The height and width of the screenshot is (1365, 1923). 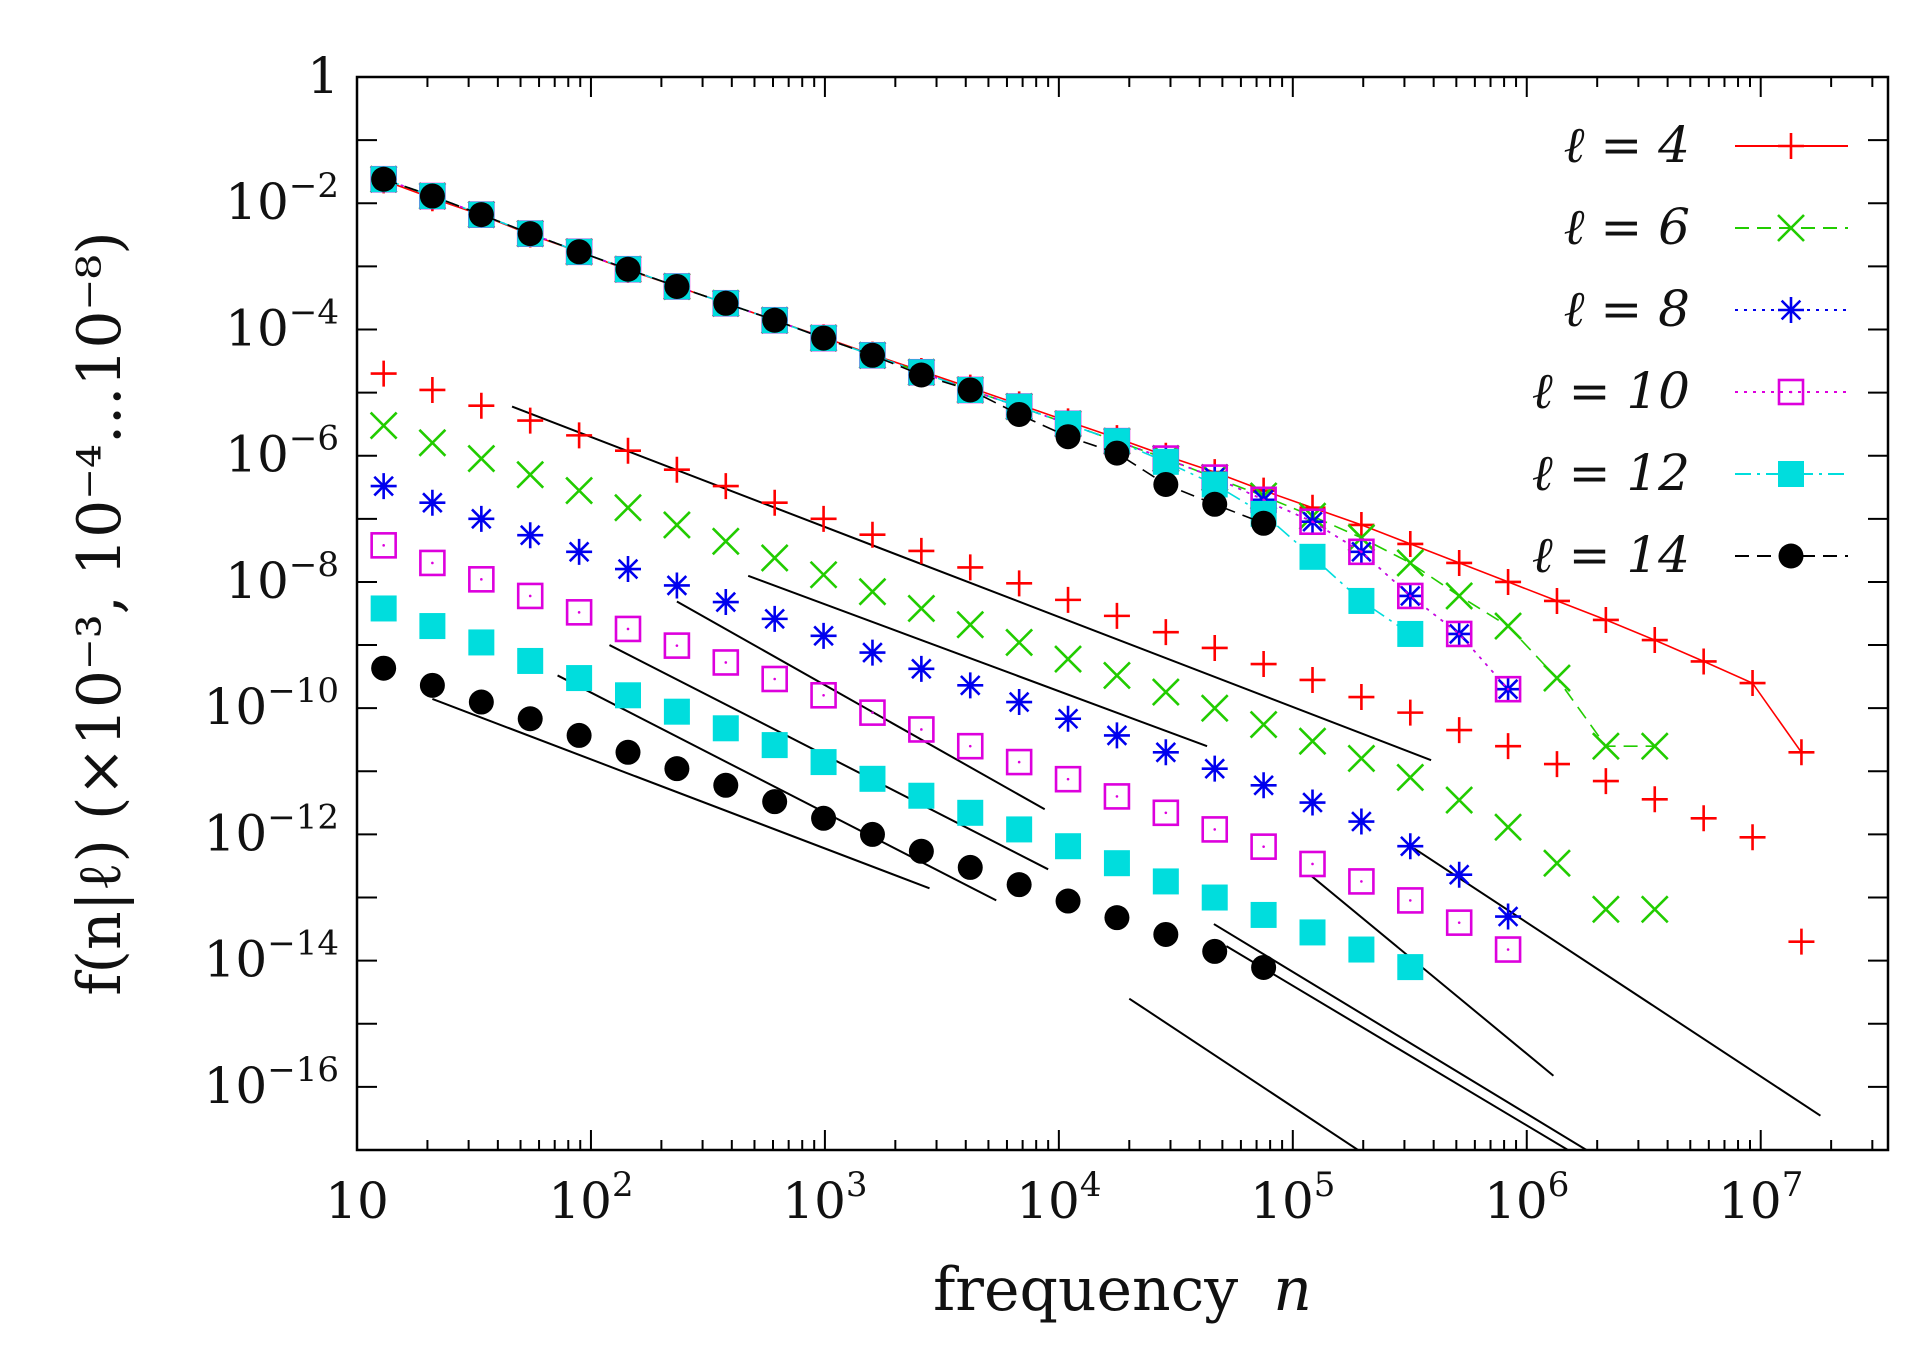 I want to click on x-tick-label: 10³, so click(x=824, y=1197).